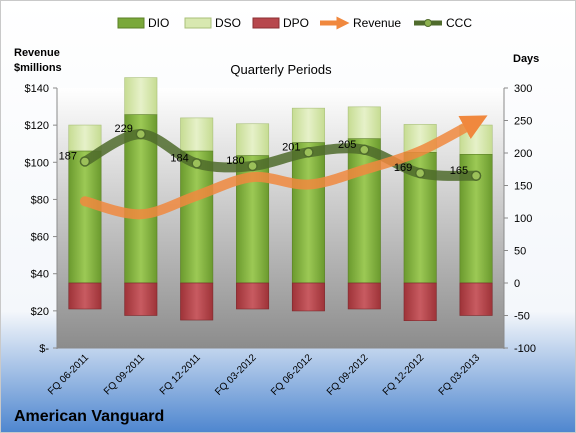 The image size is (576, 433). What do you see at coordinates (228, 23) in the screenshot?
I see `legend-dso-label: DSO` at bounding box center [228, 23].